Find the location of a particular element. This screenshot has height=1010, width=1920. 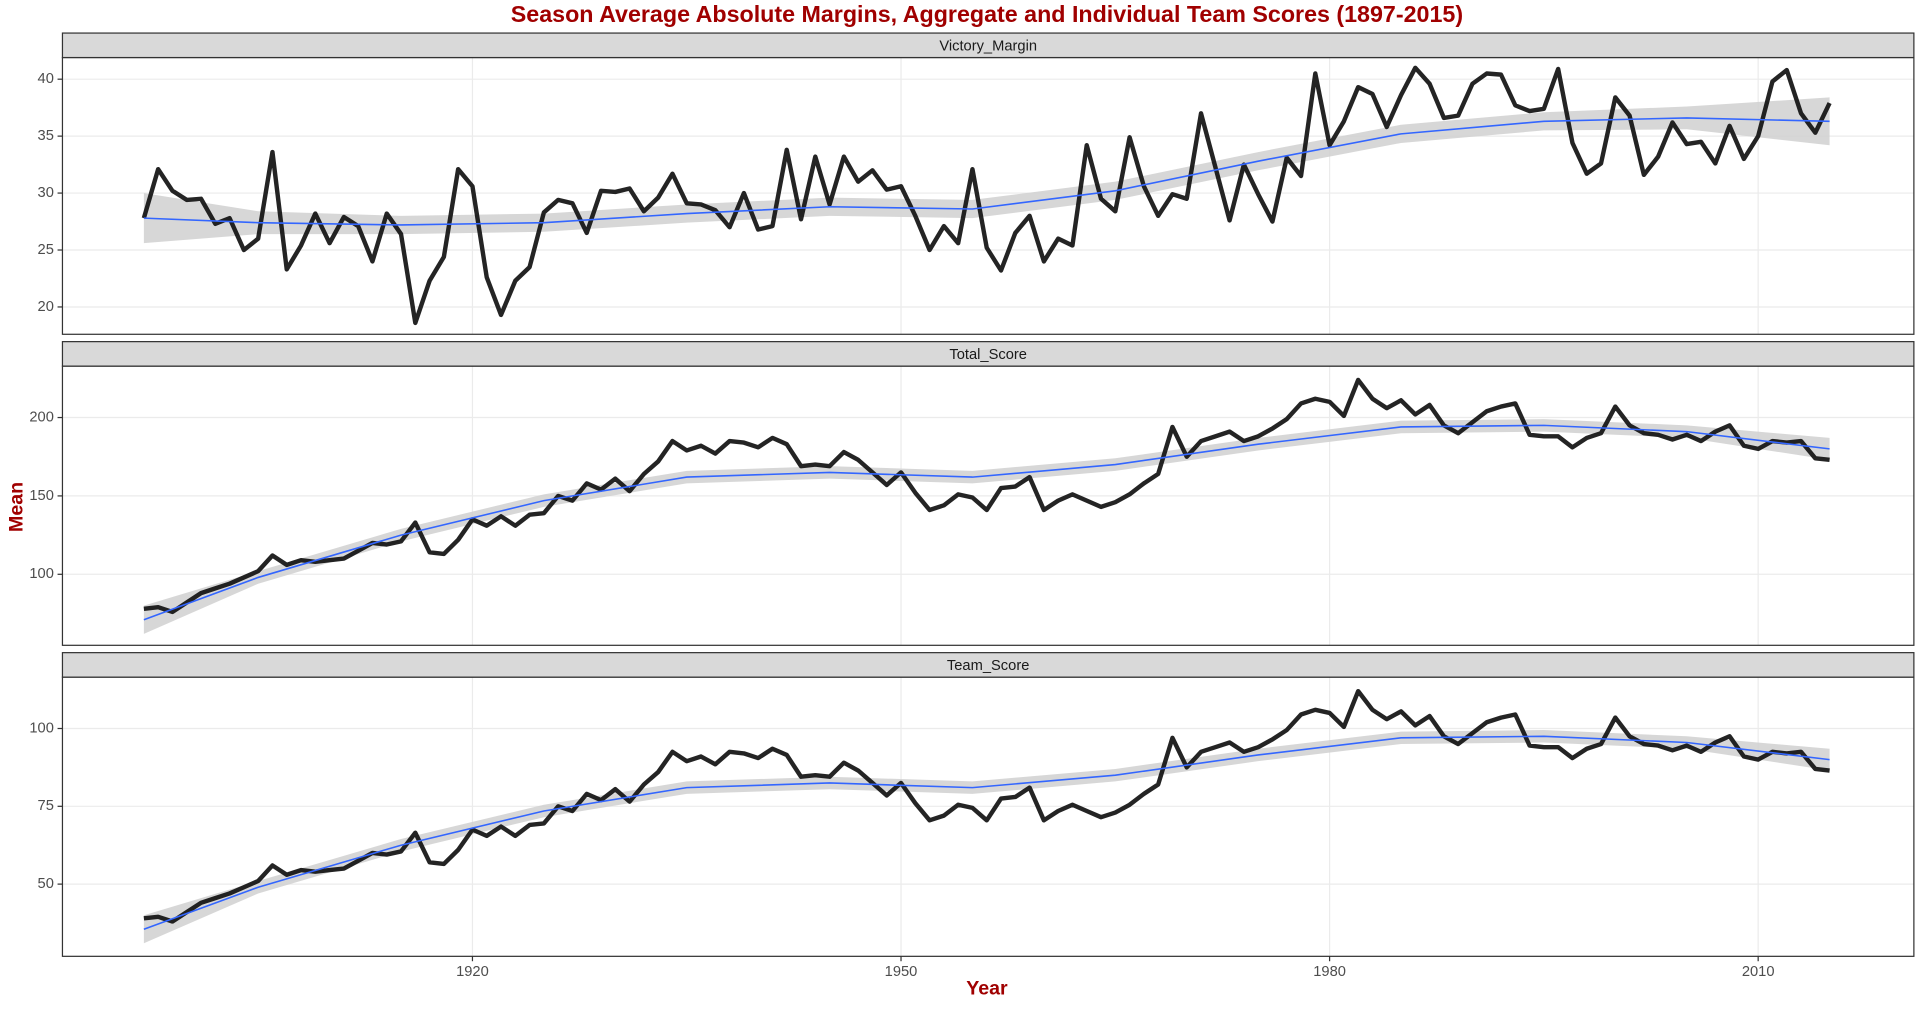

x-tick-label: 1980 is located at coordinates (1329, 972).